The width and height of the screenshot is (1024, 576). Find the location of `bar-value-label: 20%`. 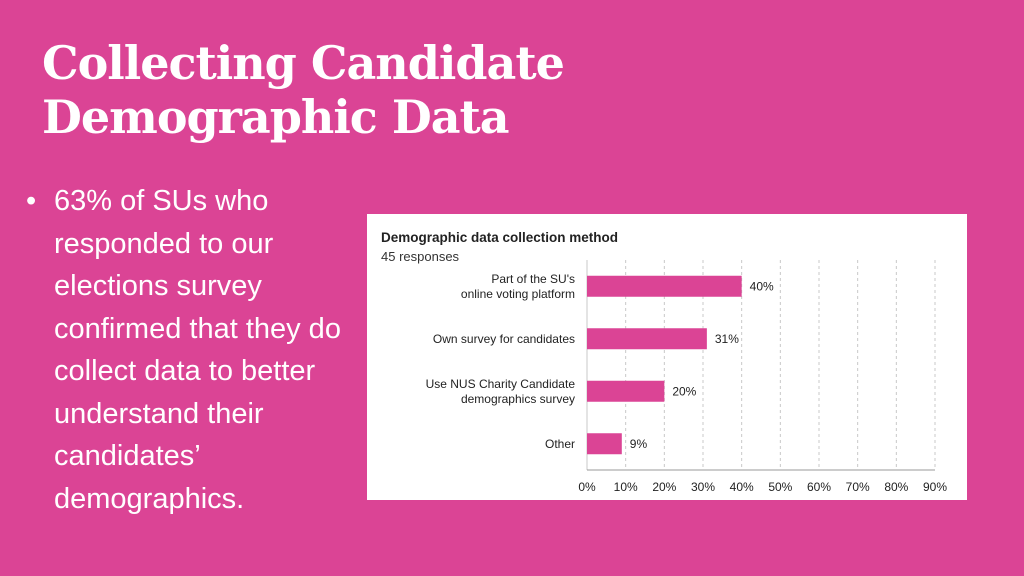

bar-value-label: 20% is located at coordinates (684, 391).